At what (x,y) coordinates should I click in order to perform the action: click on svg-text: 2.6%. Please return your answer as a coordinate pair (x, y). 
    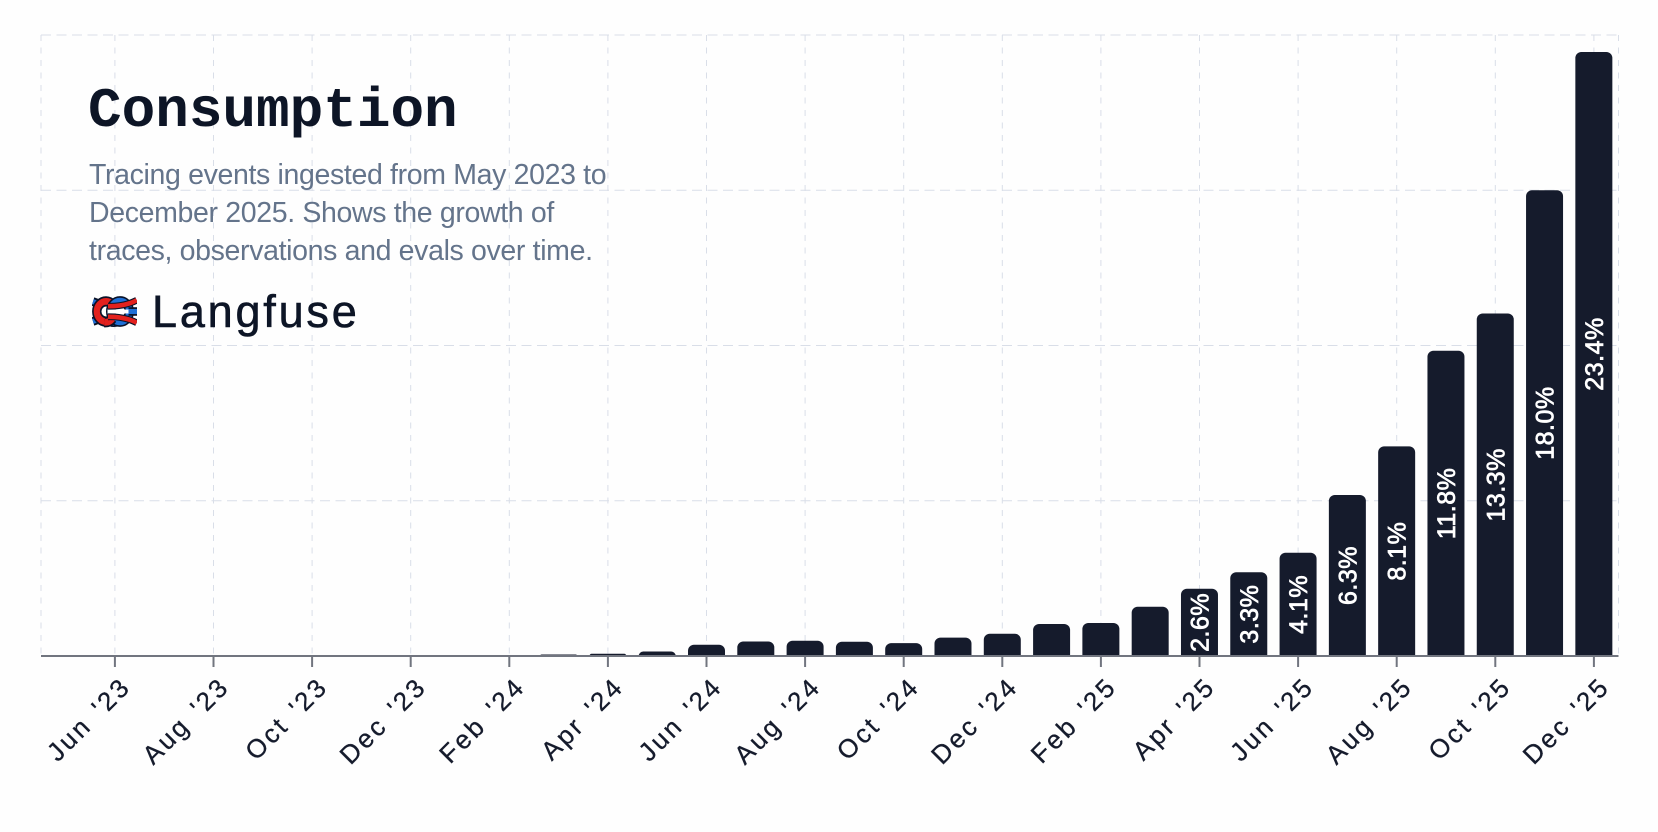
    Looking at the image, I should click on (1201, 622).